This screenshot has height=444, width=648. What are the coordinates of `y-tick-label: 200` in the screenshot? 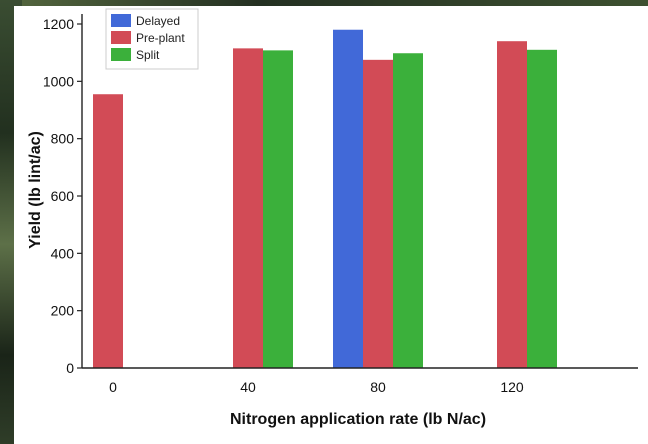 It's located at (63, 311).